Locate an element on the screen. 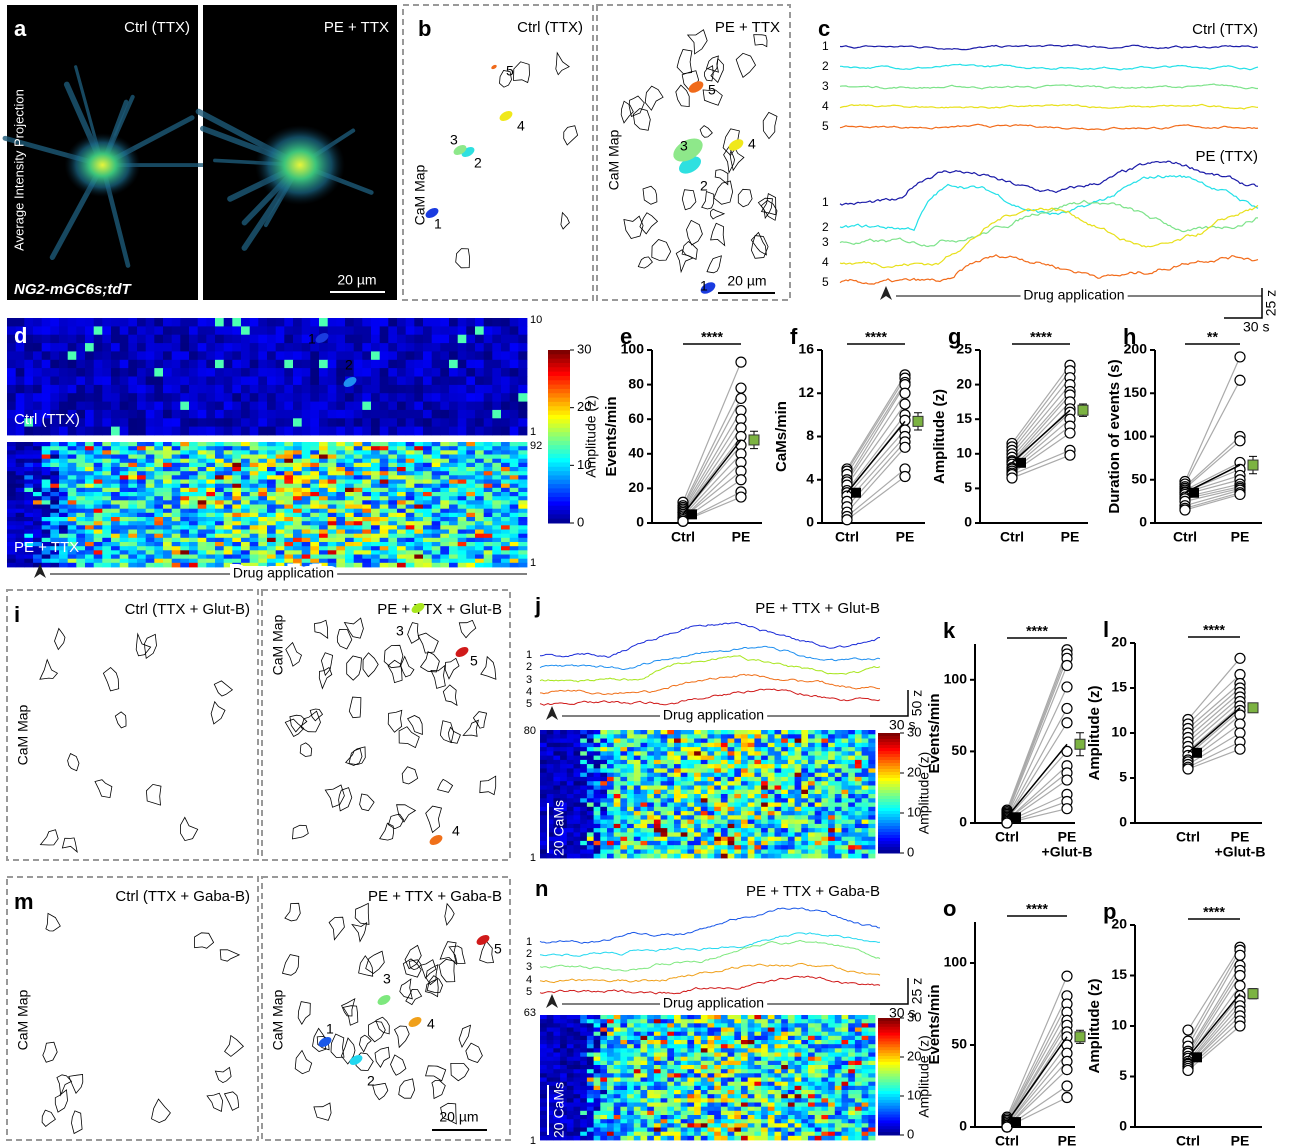  trace is located at coordinates (710, 697).